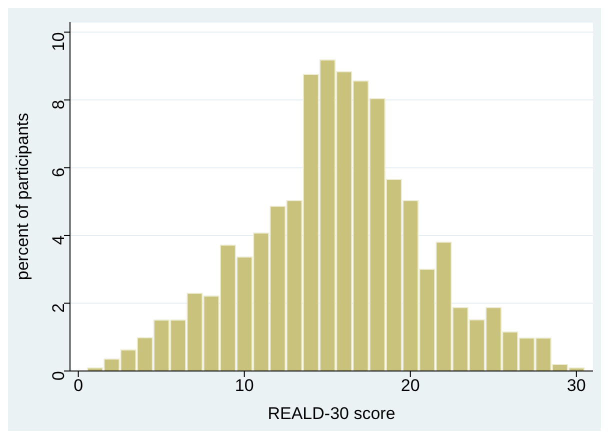 This screenshot has width=609, height=439. What do you see at coordinates (58, 173) in the screenshot?
I see `y-tick-label: 6` at bounding box center [58, 173].